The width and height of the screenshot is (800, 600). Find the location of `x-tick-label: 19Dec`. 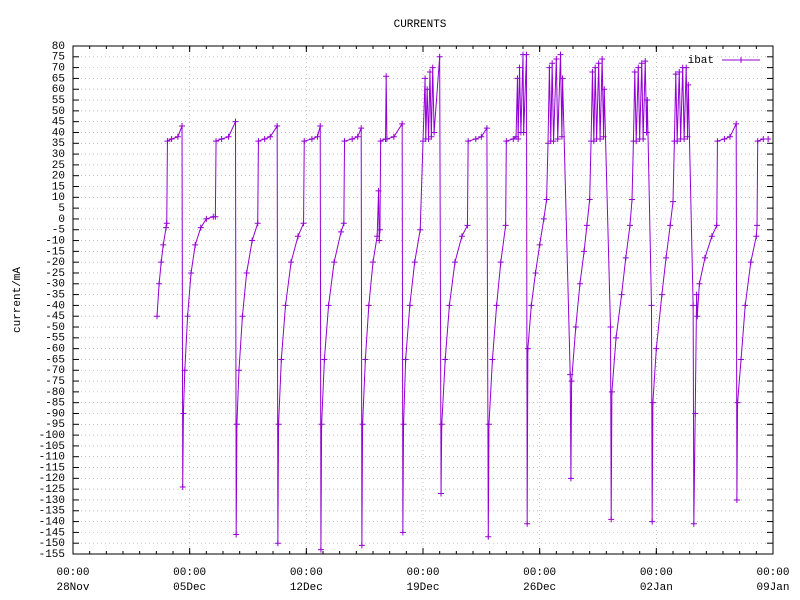

x-tick-label: 19Dec is located at coordinates (422, 588).